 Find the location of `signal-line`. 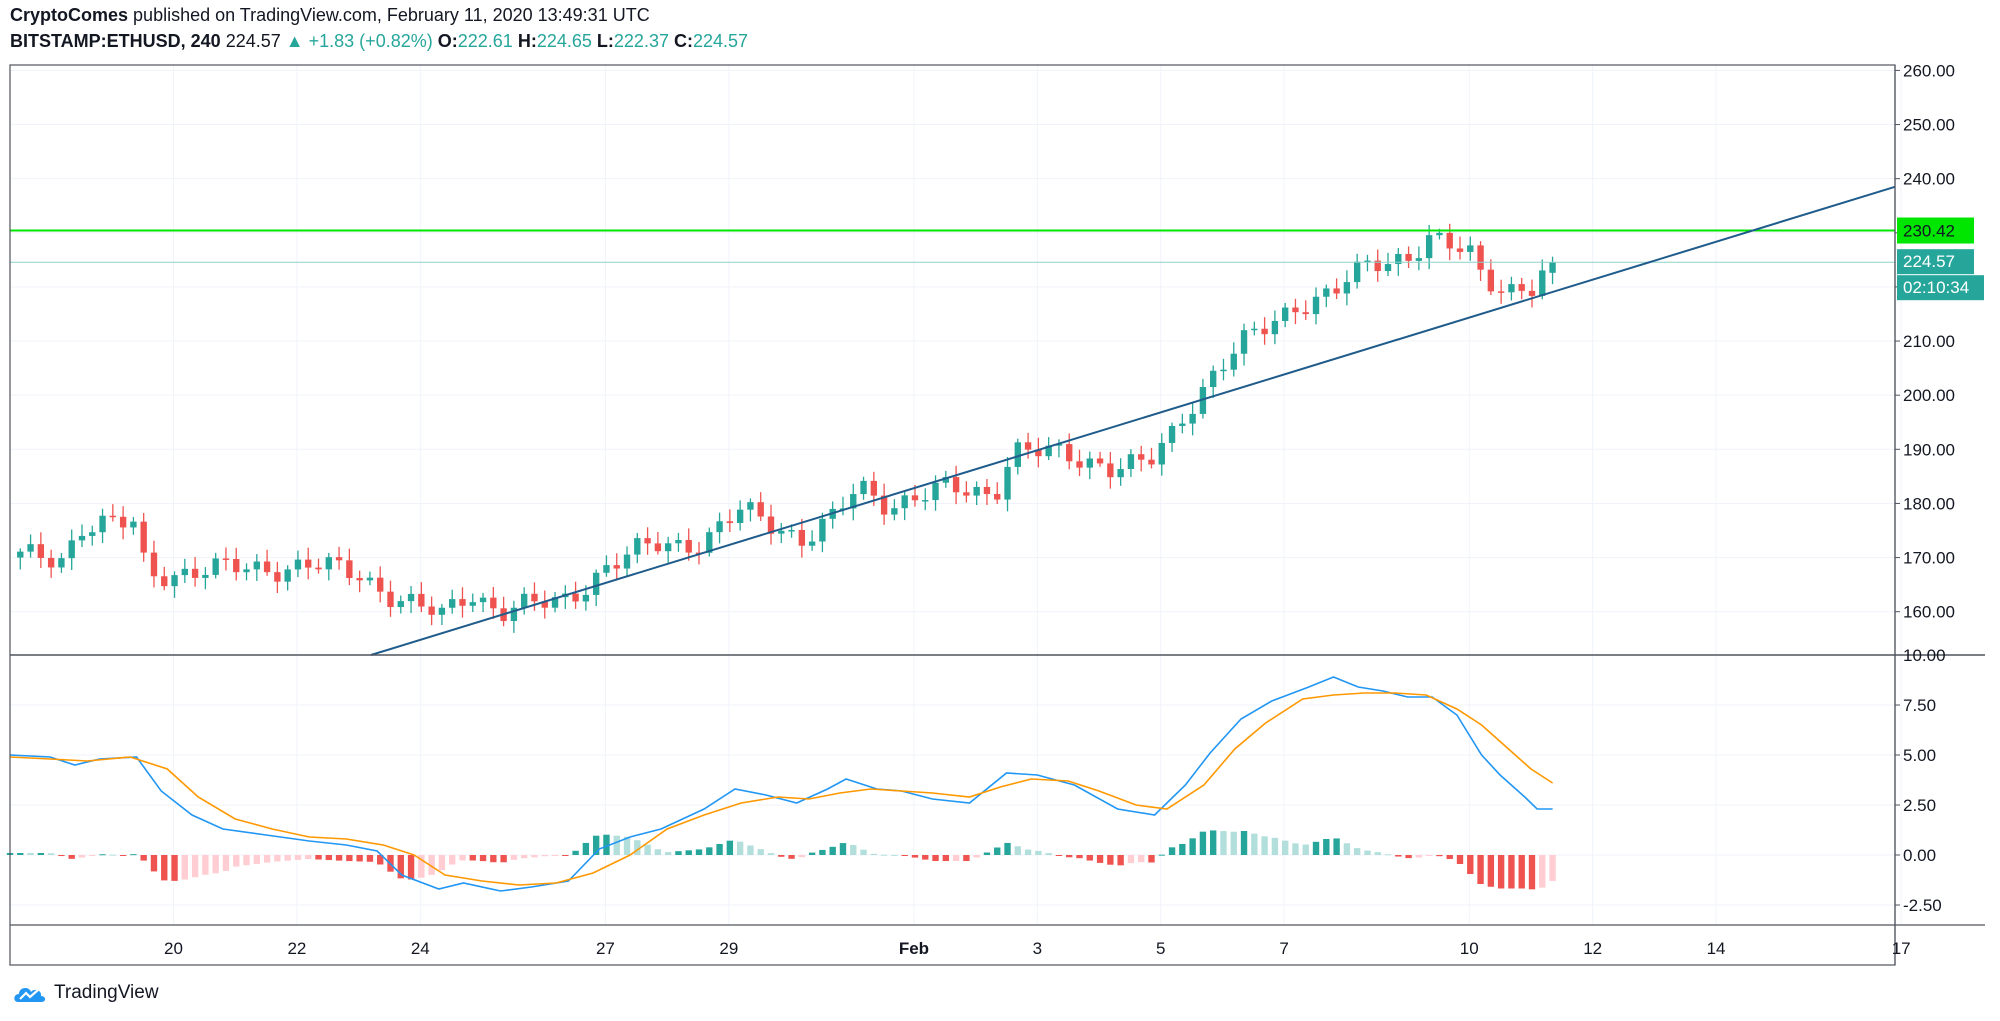

signal-line is located at coordinates (781, 789).